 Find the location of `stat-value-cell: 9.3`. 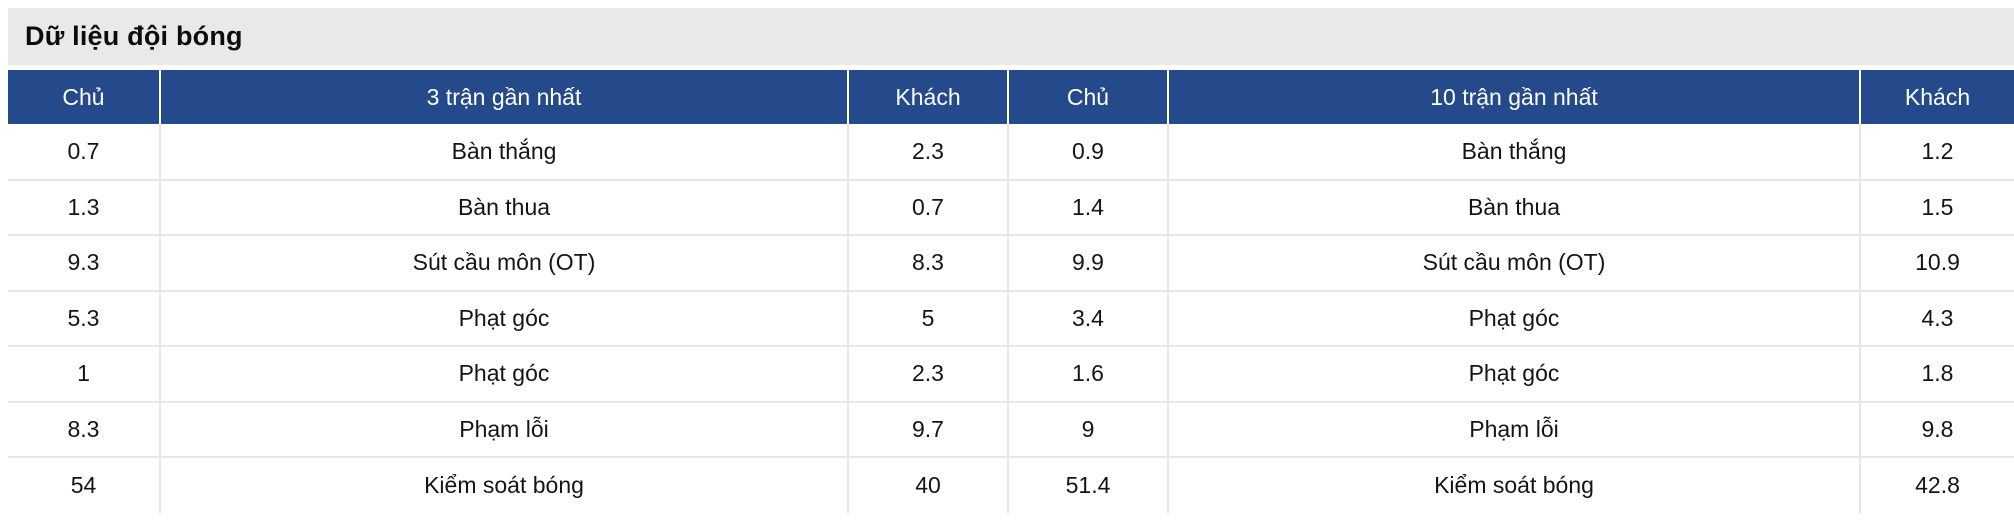

stat-value-cell: 9.3 is located at coordinates (84, 263).